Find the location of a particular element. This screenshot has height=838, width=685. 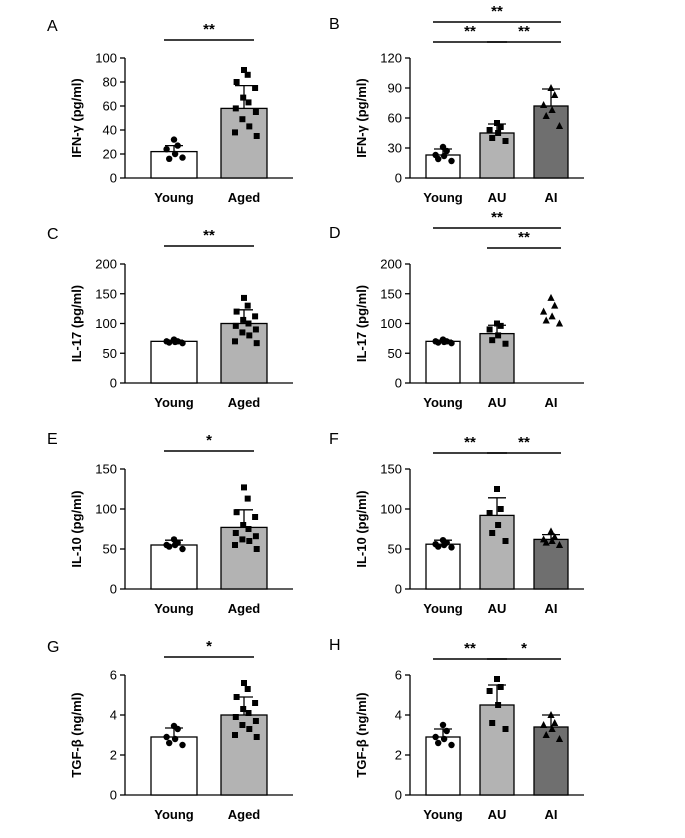

panel-g: G TGF-β (ng/ml) 0 2 4 6 Young Aged * is located at coordinates (170, 730).